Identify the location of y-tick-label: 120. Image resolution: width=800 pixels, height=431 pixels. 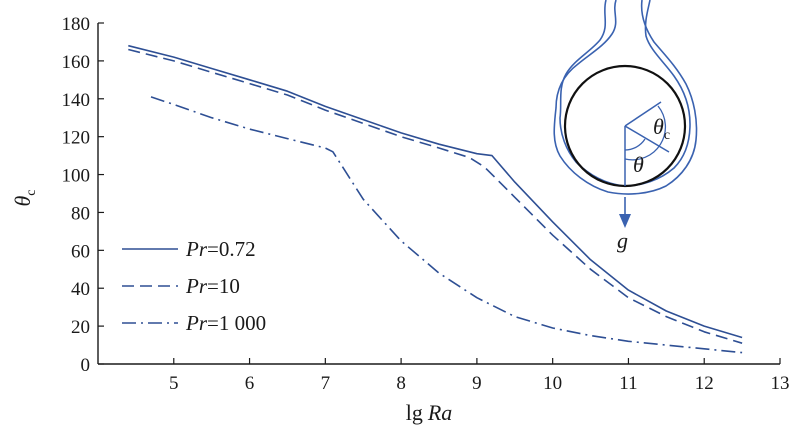
(76, 138).